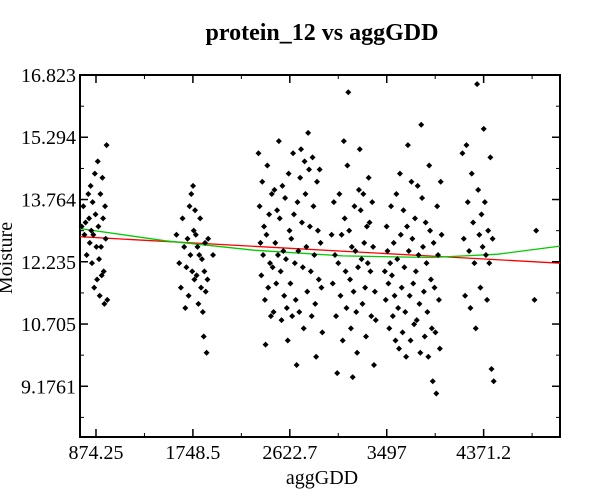  I want to click on x-tick-label: 1748.5, so click(192, 453).